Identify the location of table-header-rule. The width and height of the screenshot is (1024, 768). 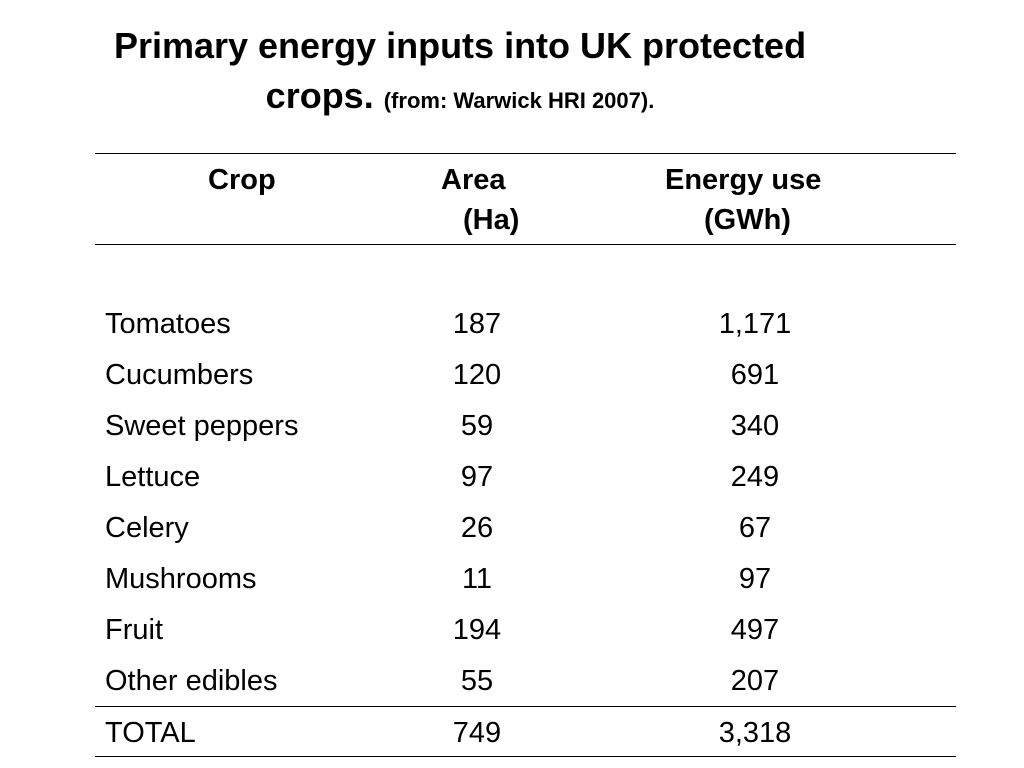
(525, 244).